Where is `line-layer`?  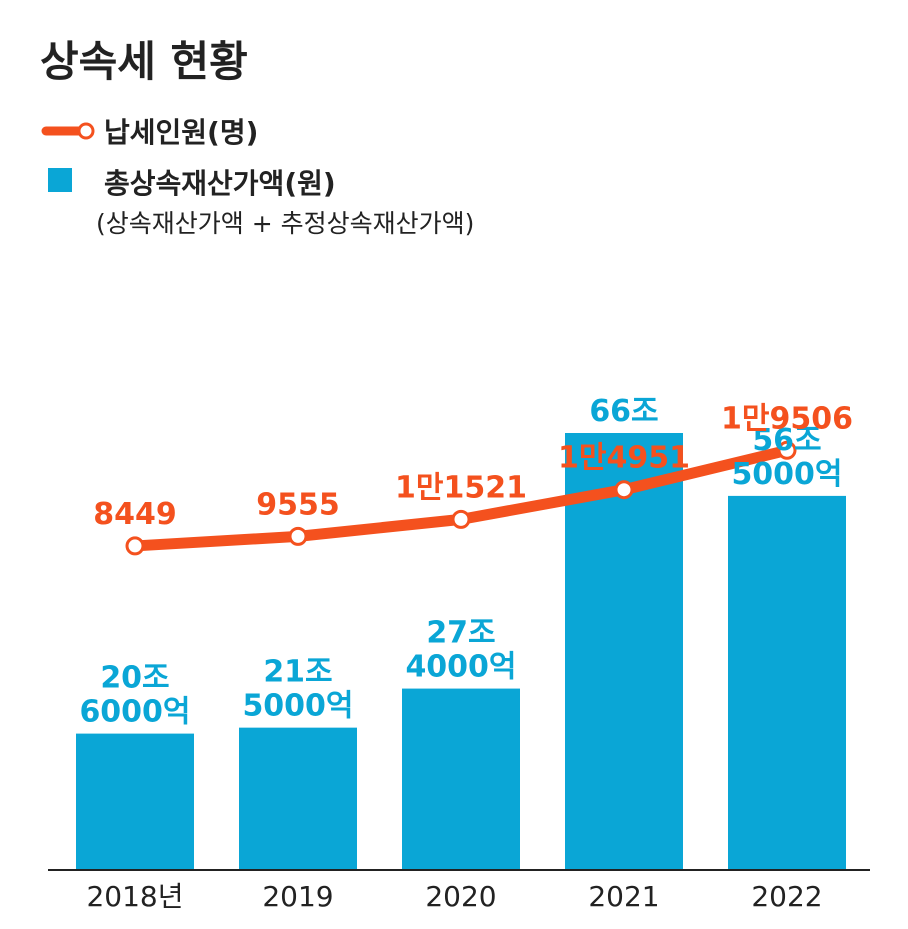
line-layer is located at coordinates (461, 498).